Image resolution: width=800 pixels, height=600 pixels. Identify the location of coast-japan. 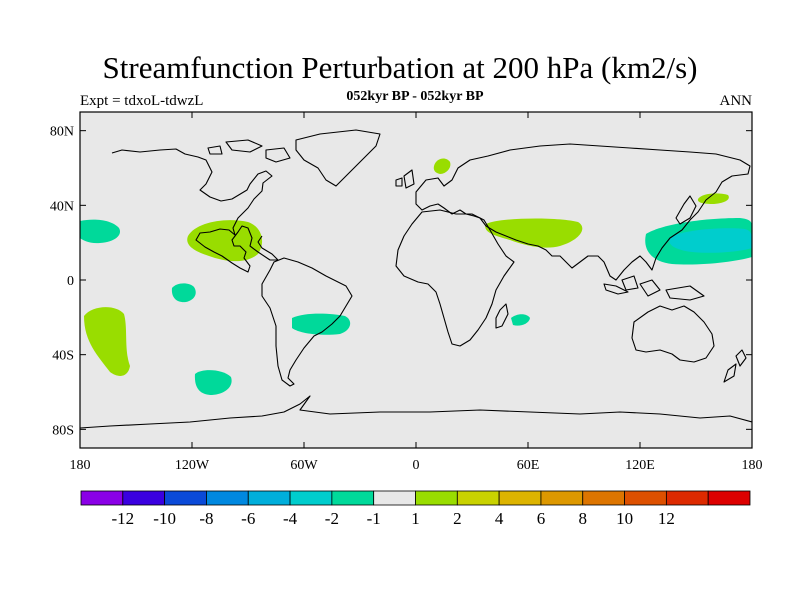
(686, 210).